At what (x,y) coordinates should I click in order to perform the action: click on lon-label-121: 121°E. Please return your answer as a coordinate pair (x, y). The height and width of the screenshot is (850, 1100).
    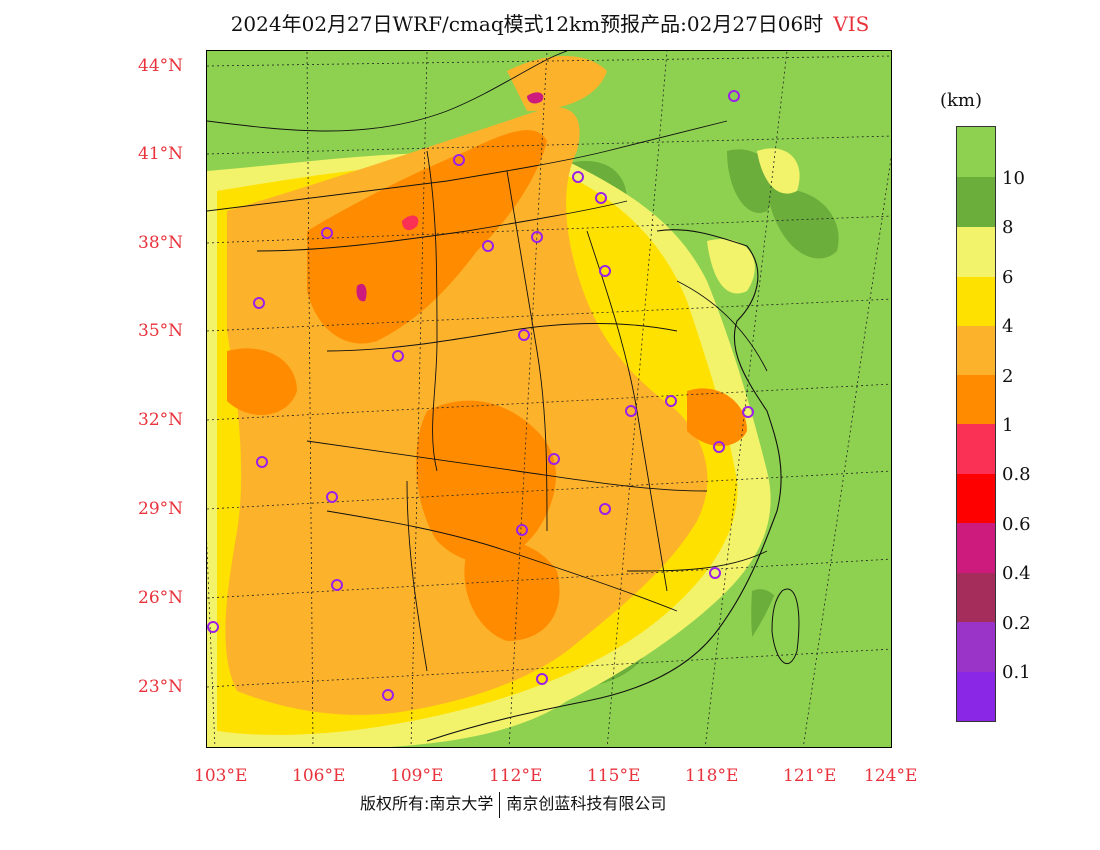
    Looking at the image, I should click on (810, 776).